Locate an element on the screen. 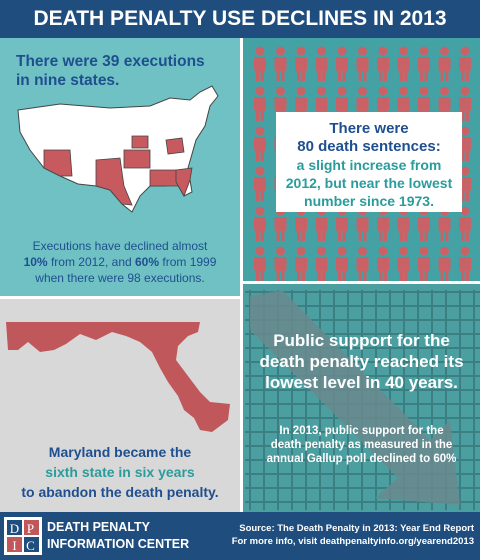 The image size is (480, 560). text-line: to abandon the death penalty. is located at coordinates (120, 492).